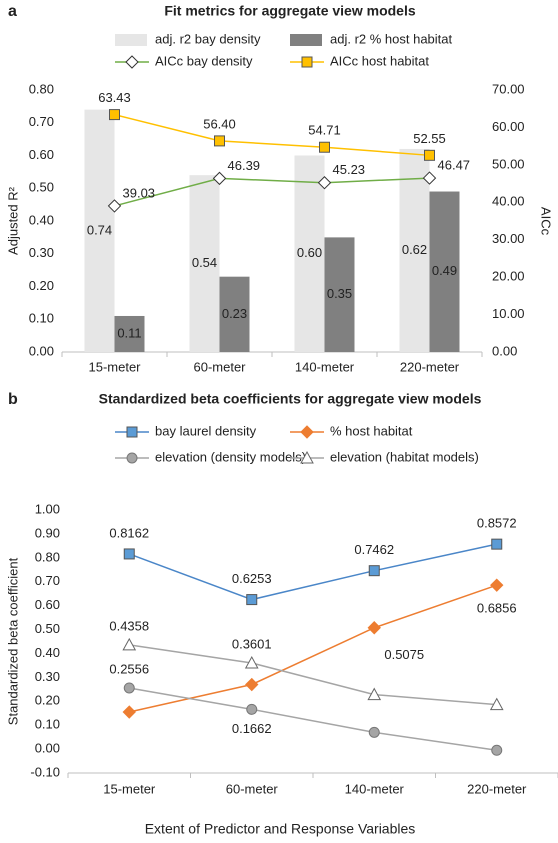  Describe the element at coordinates (47, 556) in the screenshot. I see `y-tick-label: 0.80` at that location.